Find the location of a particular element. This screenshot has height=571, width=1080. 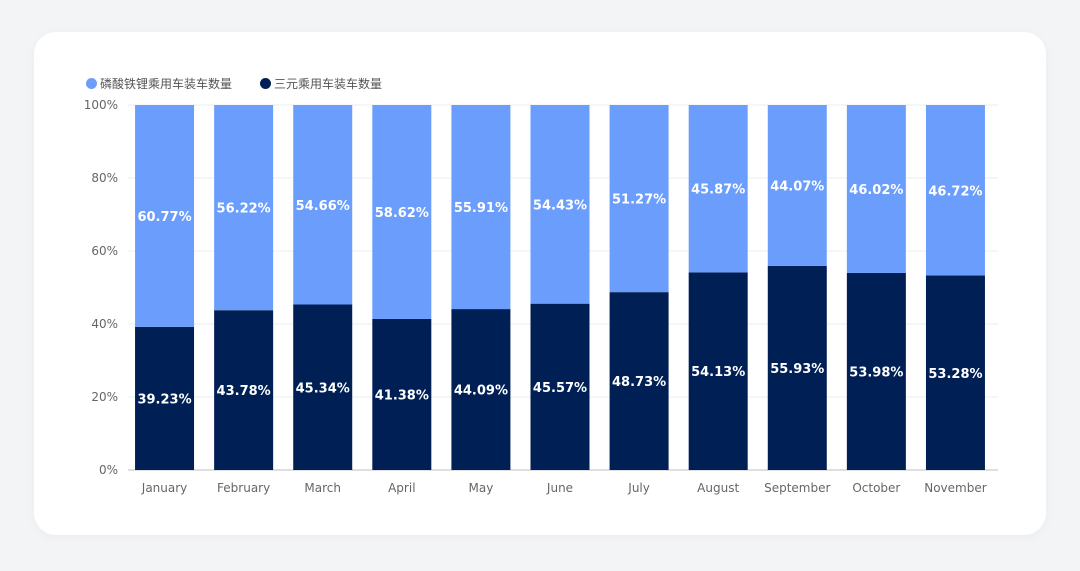

x-tick-label: October is located at coordinates (876, 488).